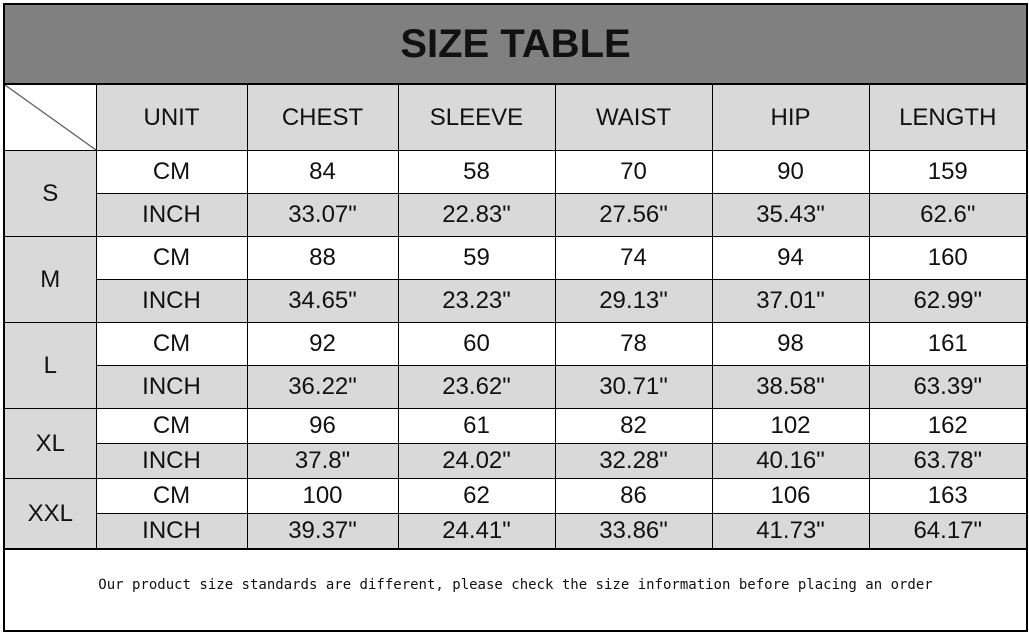  I want to click on table-cell: 64.17", so click(947, 531).